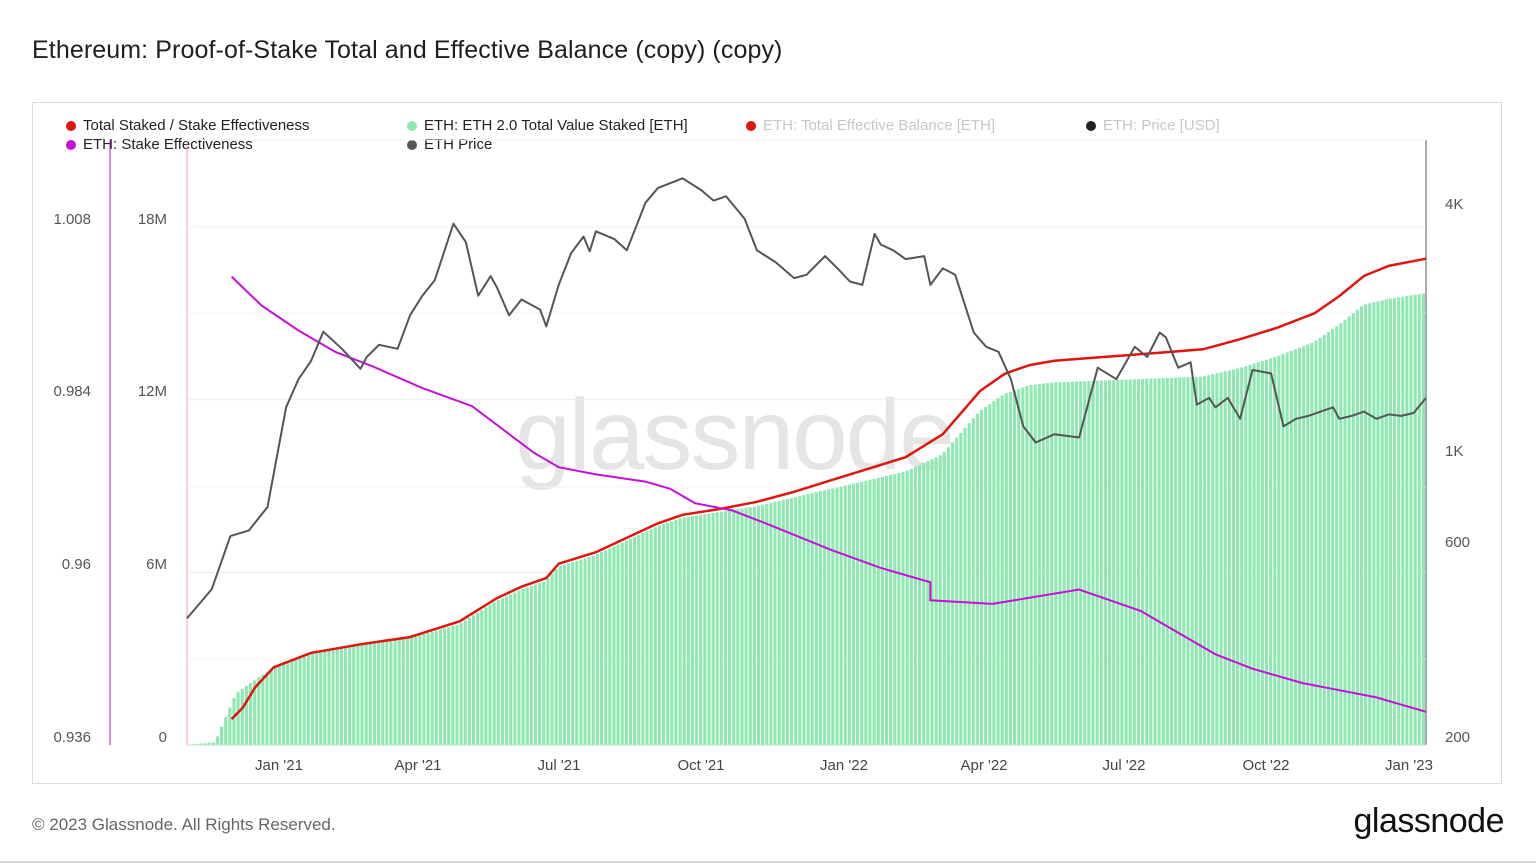  What do you see at coordinates (152, 219) in the screenshot?
I see `staked-tick-label: 18M` at bounding box center [152, 219].